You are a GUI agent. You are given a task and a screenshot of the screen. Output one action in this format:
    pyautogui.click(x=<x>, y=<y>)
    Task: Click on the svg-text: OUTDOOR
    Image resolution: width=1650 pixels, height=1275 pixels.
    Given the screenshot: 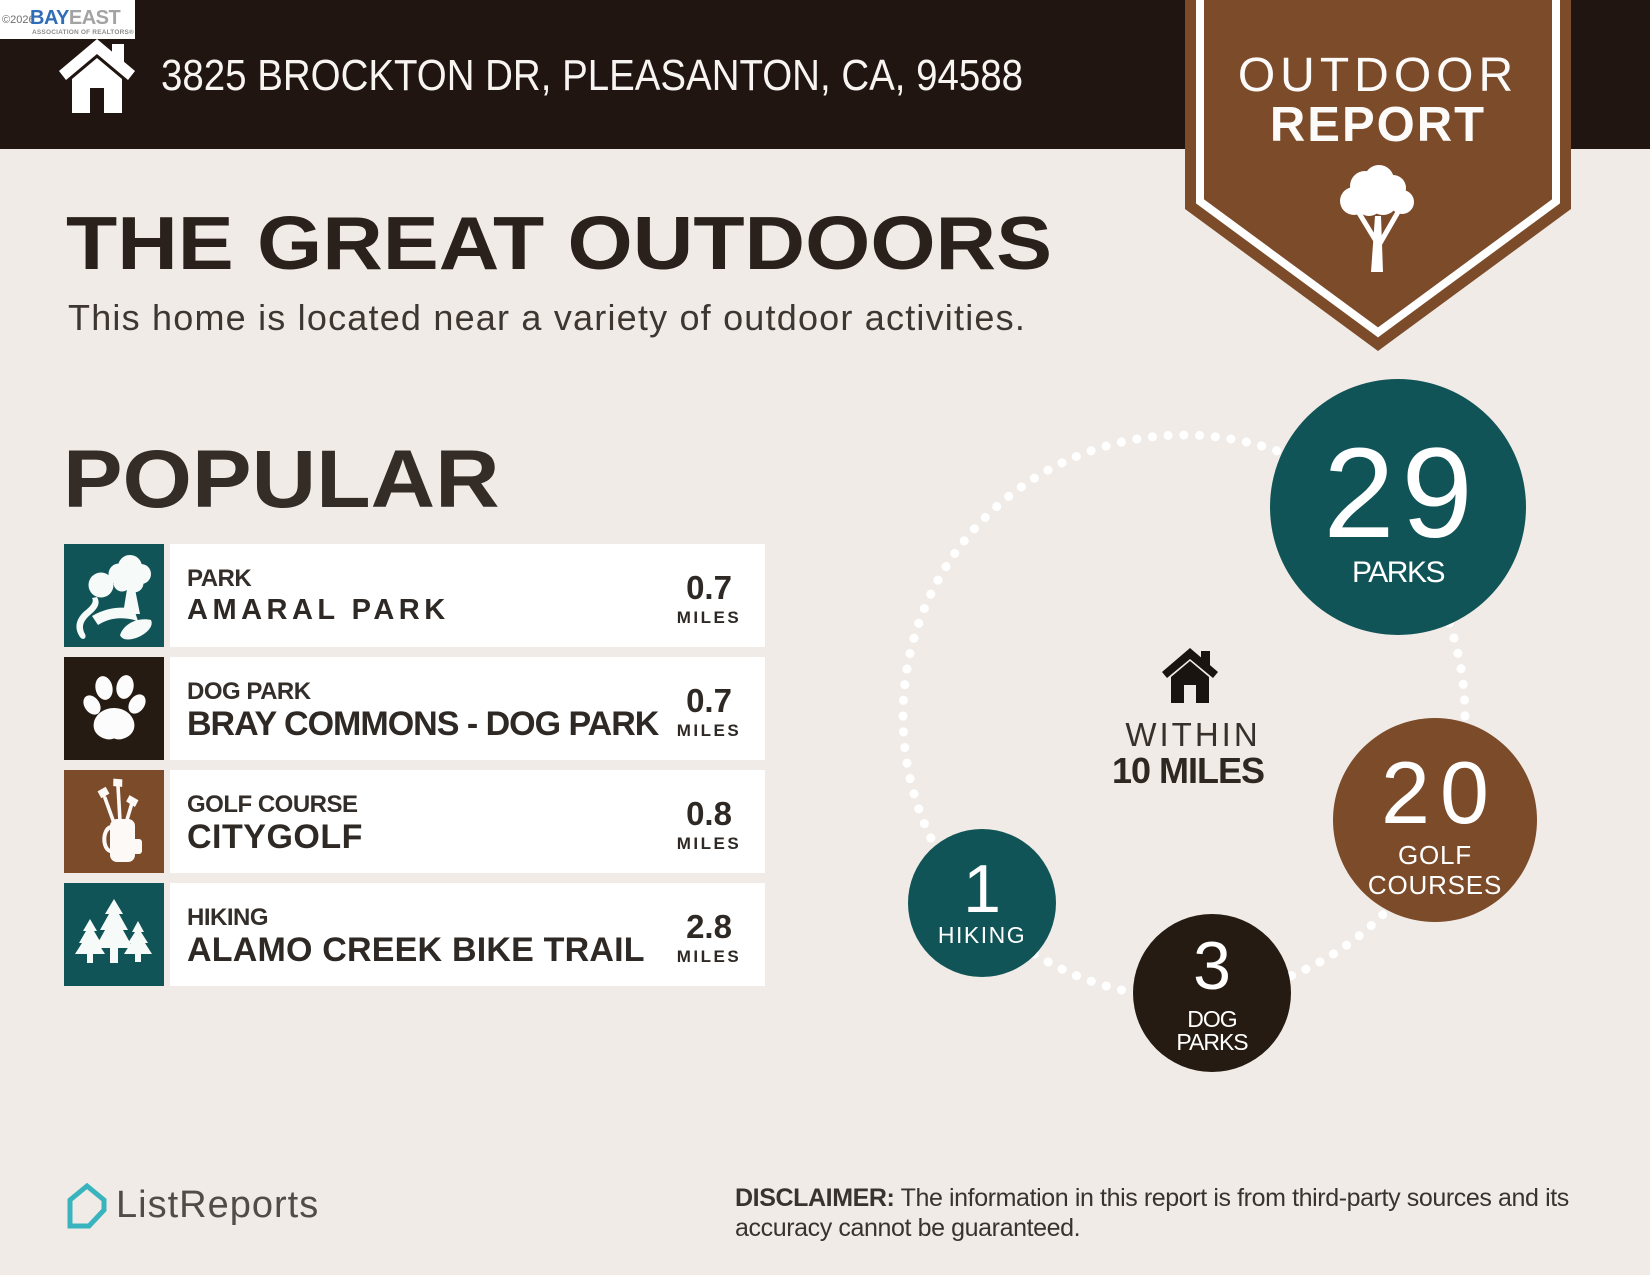 What is the action you would take?
    pyautogui.click(x=1378, y=75)
    